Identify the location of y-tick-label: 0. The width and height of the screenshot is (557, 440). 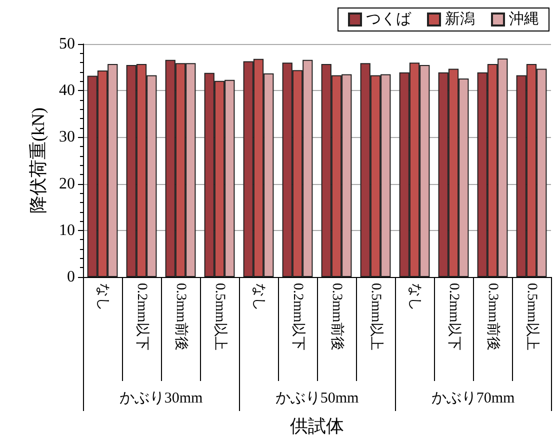
(71, 277).